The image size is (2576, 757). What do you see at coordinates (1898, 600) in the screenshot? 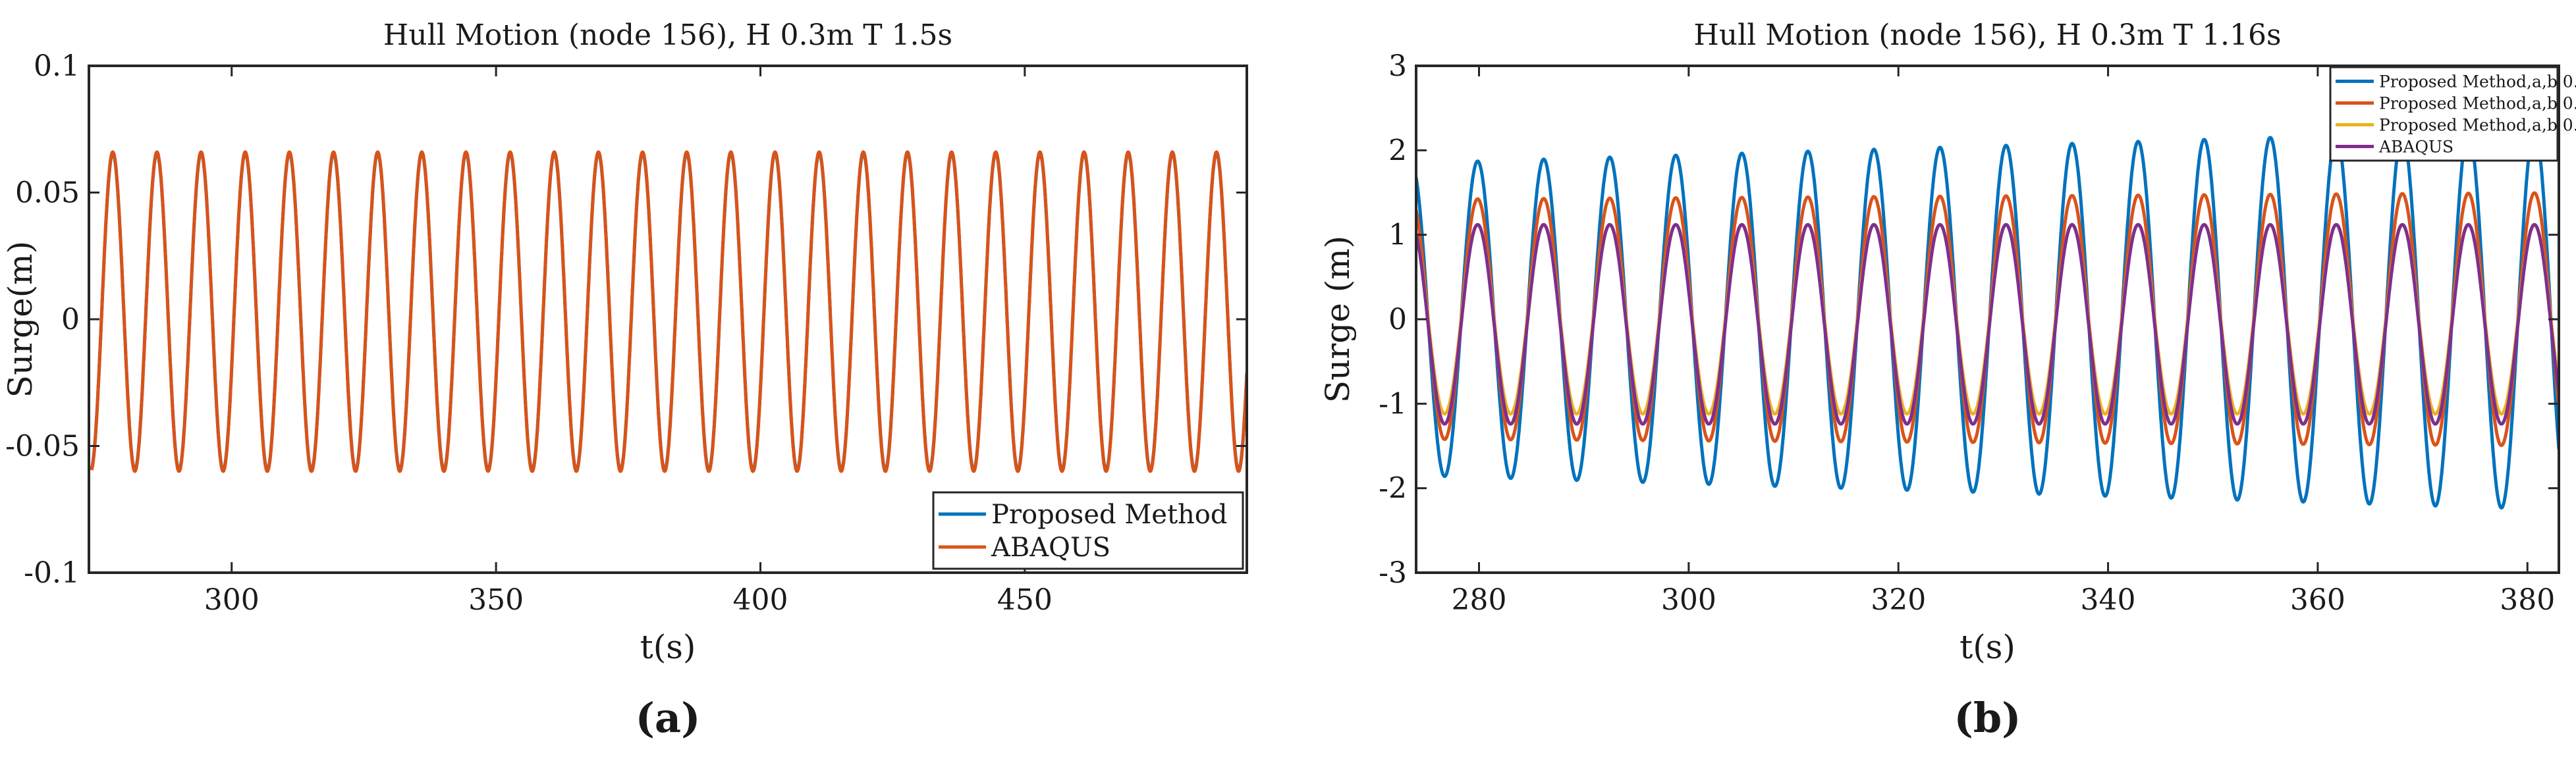
I see `x-tick-label: 320` at bounding box center [1898, 600].